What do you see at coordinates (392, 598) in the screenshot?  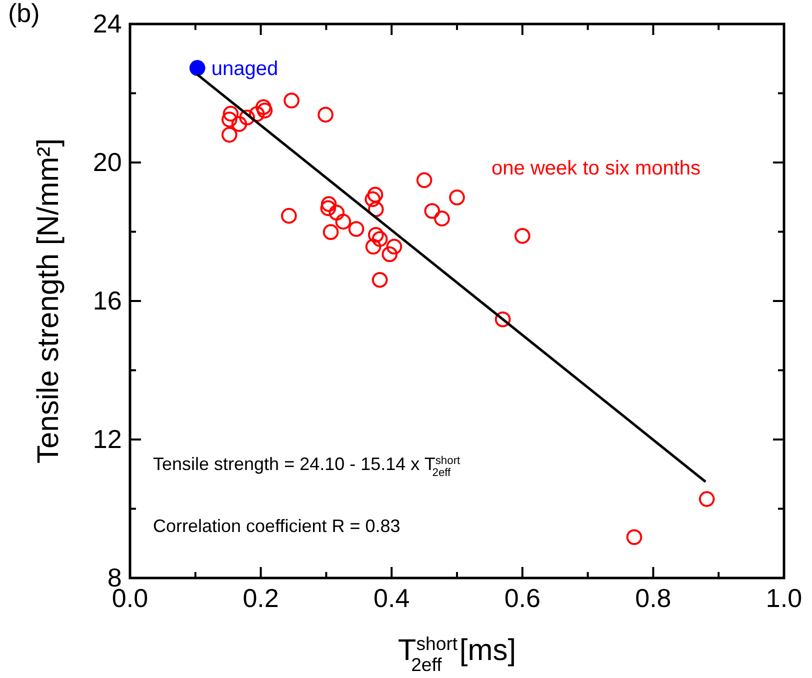 I see `x-tick-label: 0.4` at bounding box center [392, 598].